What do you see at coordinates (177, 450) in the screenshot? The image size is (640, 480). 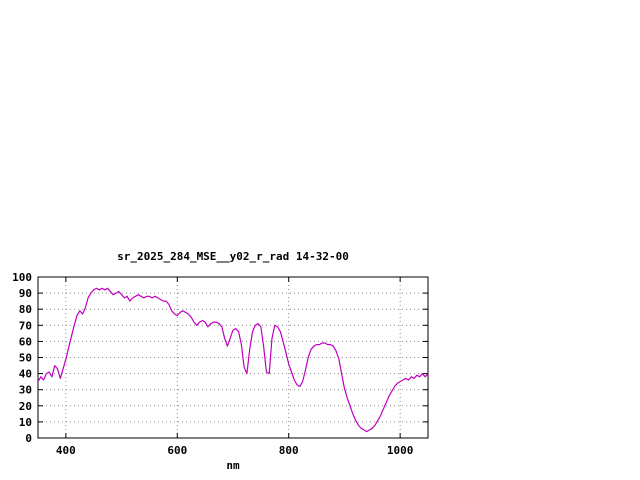 I see `x-tick-label: 600` at bounding box center [177, 450].